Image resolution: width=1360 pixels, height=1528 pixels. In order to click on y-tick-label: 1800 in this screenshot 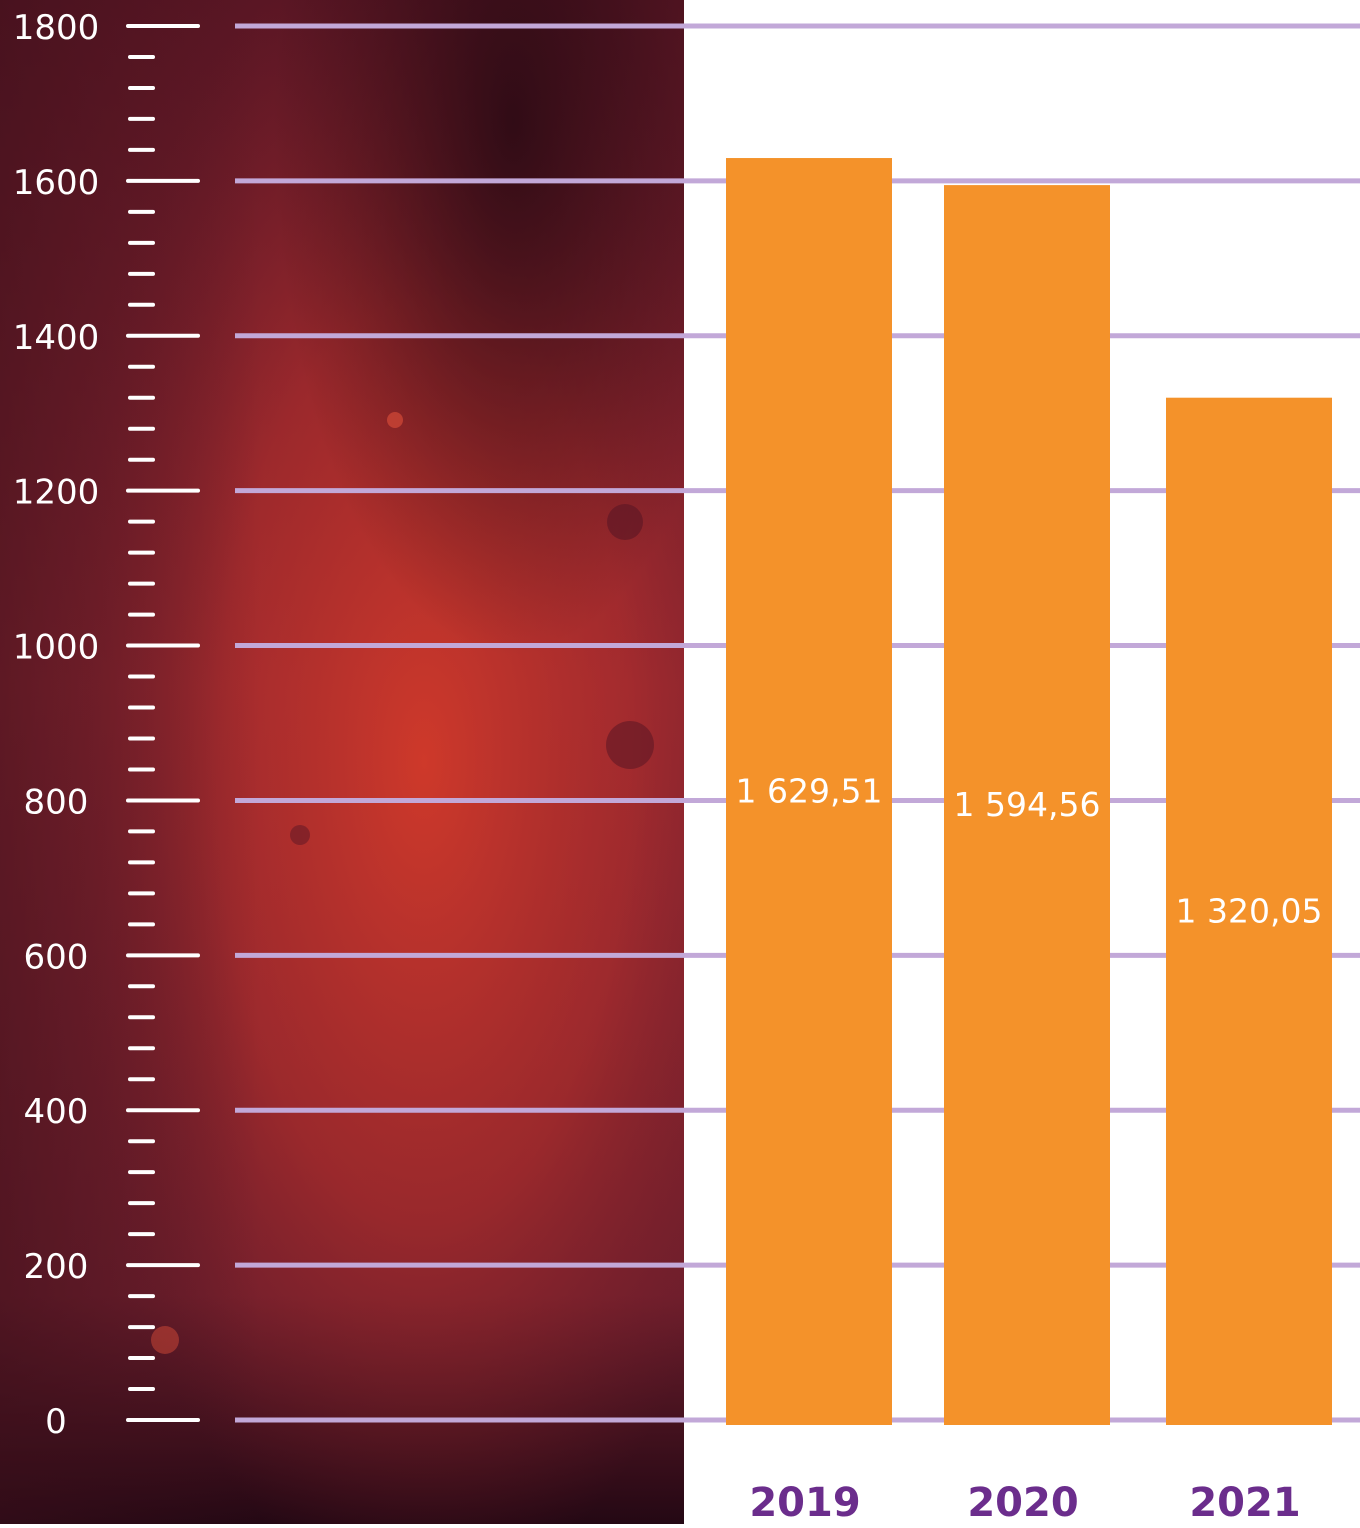, I will do `click(56, 28)`.